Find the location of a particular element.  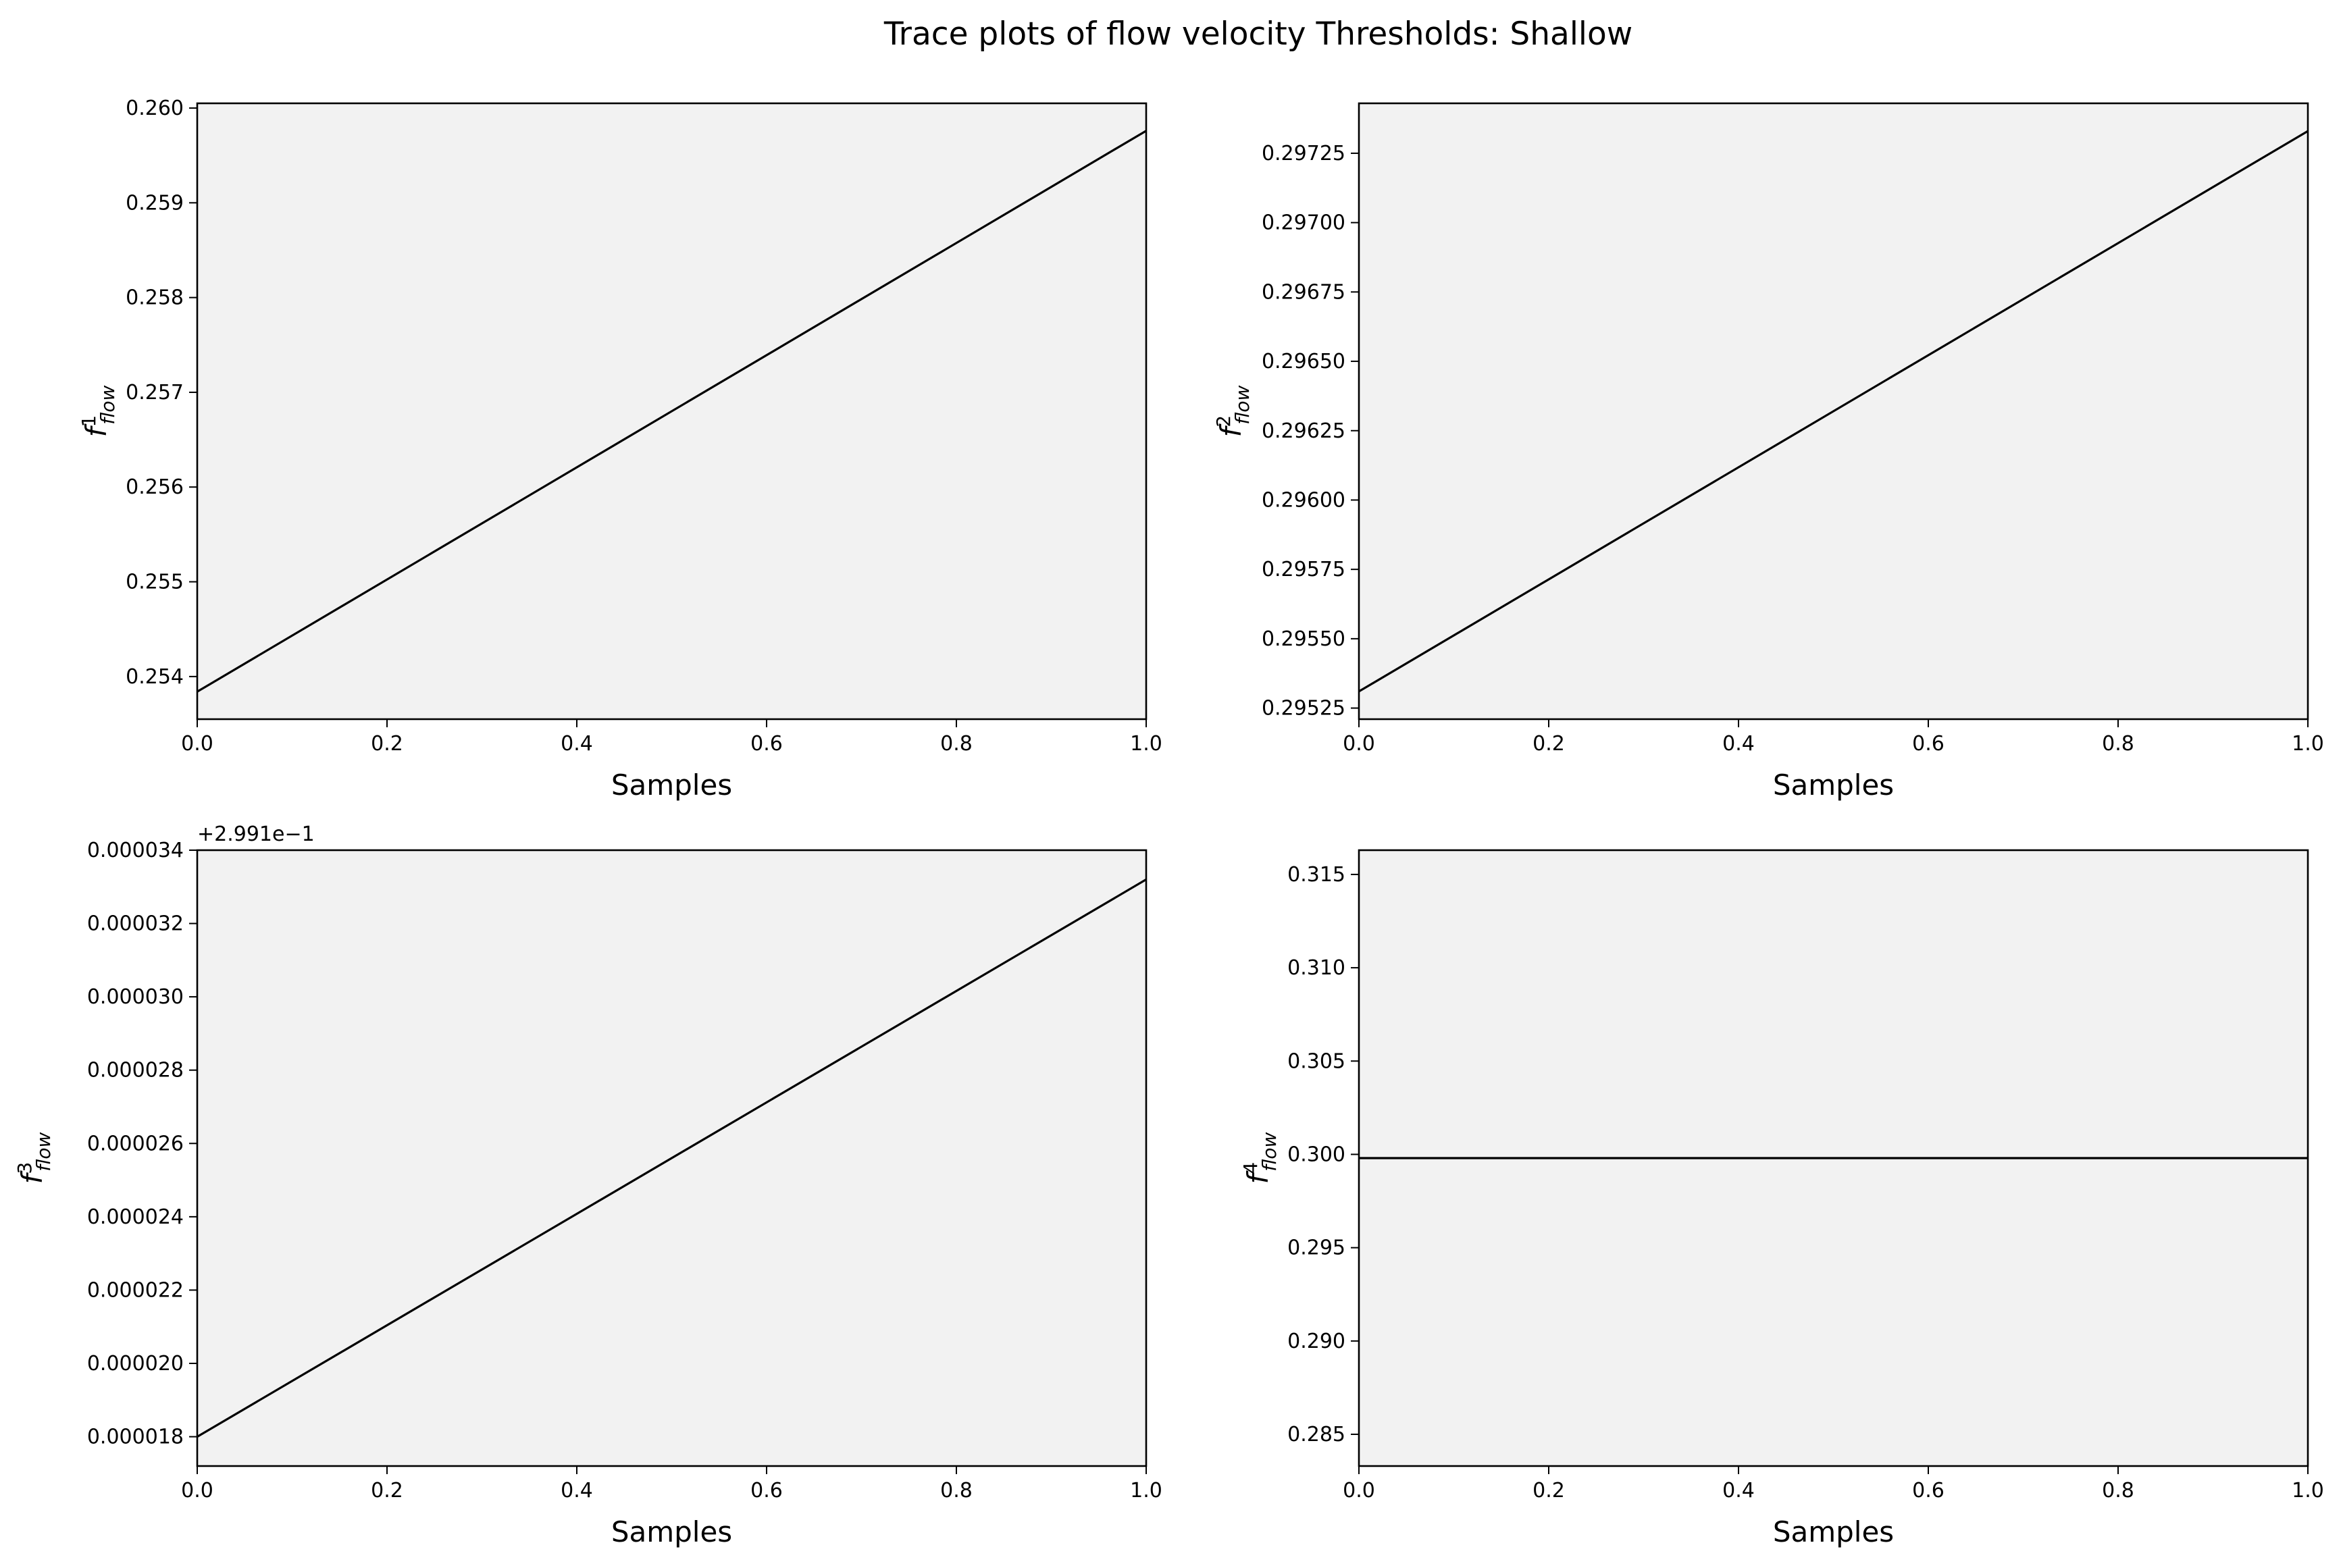

x-tick-label-2-1: 0.2 is located at coordinates (1549, 744).